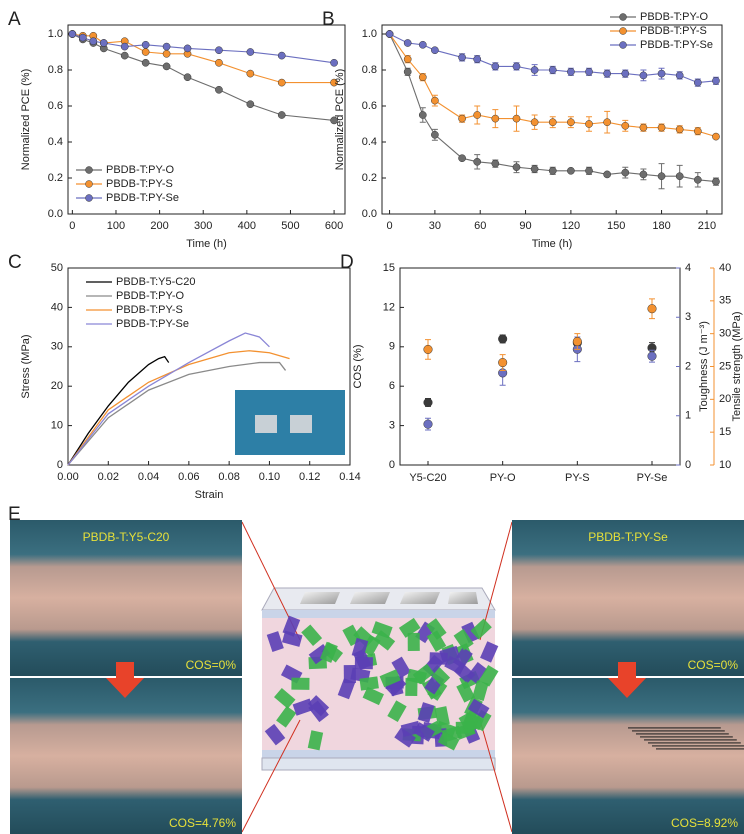  I want to click on x-axis-title: Time (h), so click(552, 244).